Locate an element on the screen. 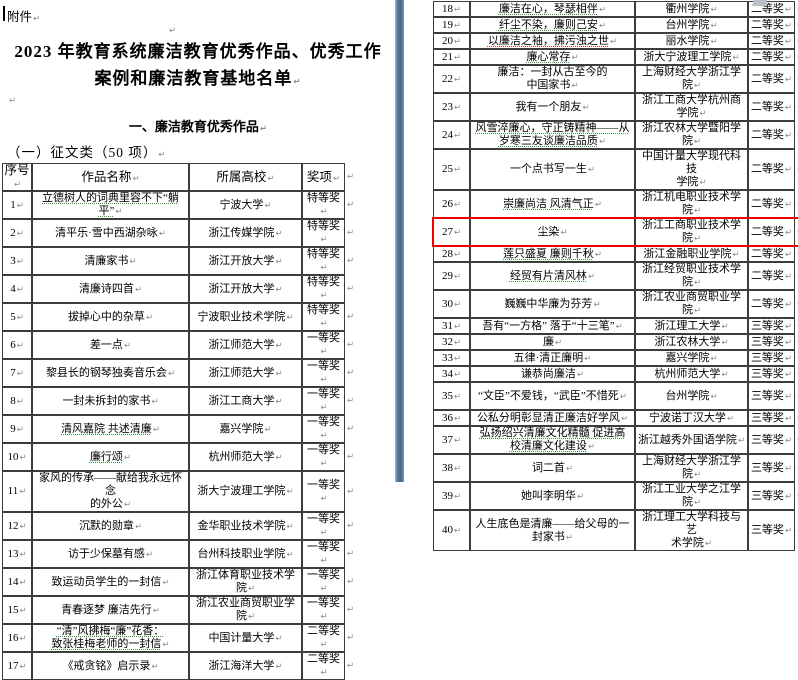 The width and height of the screenshot is (798, 680). table-row: 38↵词二首↵上海财经大学浙江学院↵三等奖↵↵ is located at coordinates (615, 468).